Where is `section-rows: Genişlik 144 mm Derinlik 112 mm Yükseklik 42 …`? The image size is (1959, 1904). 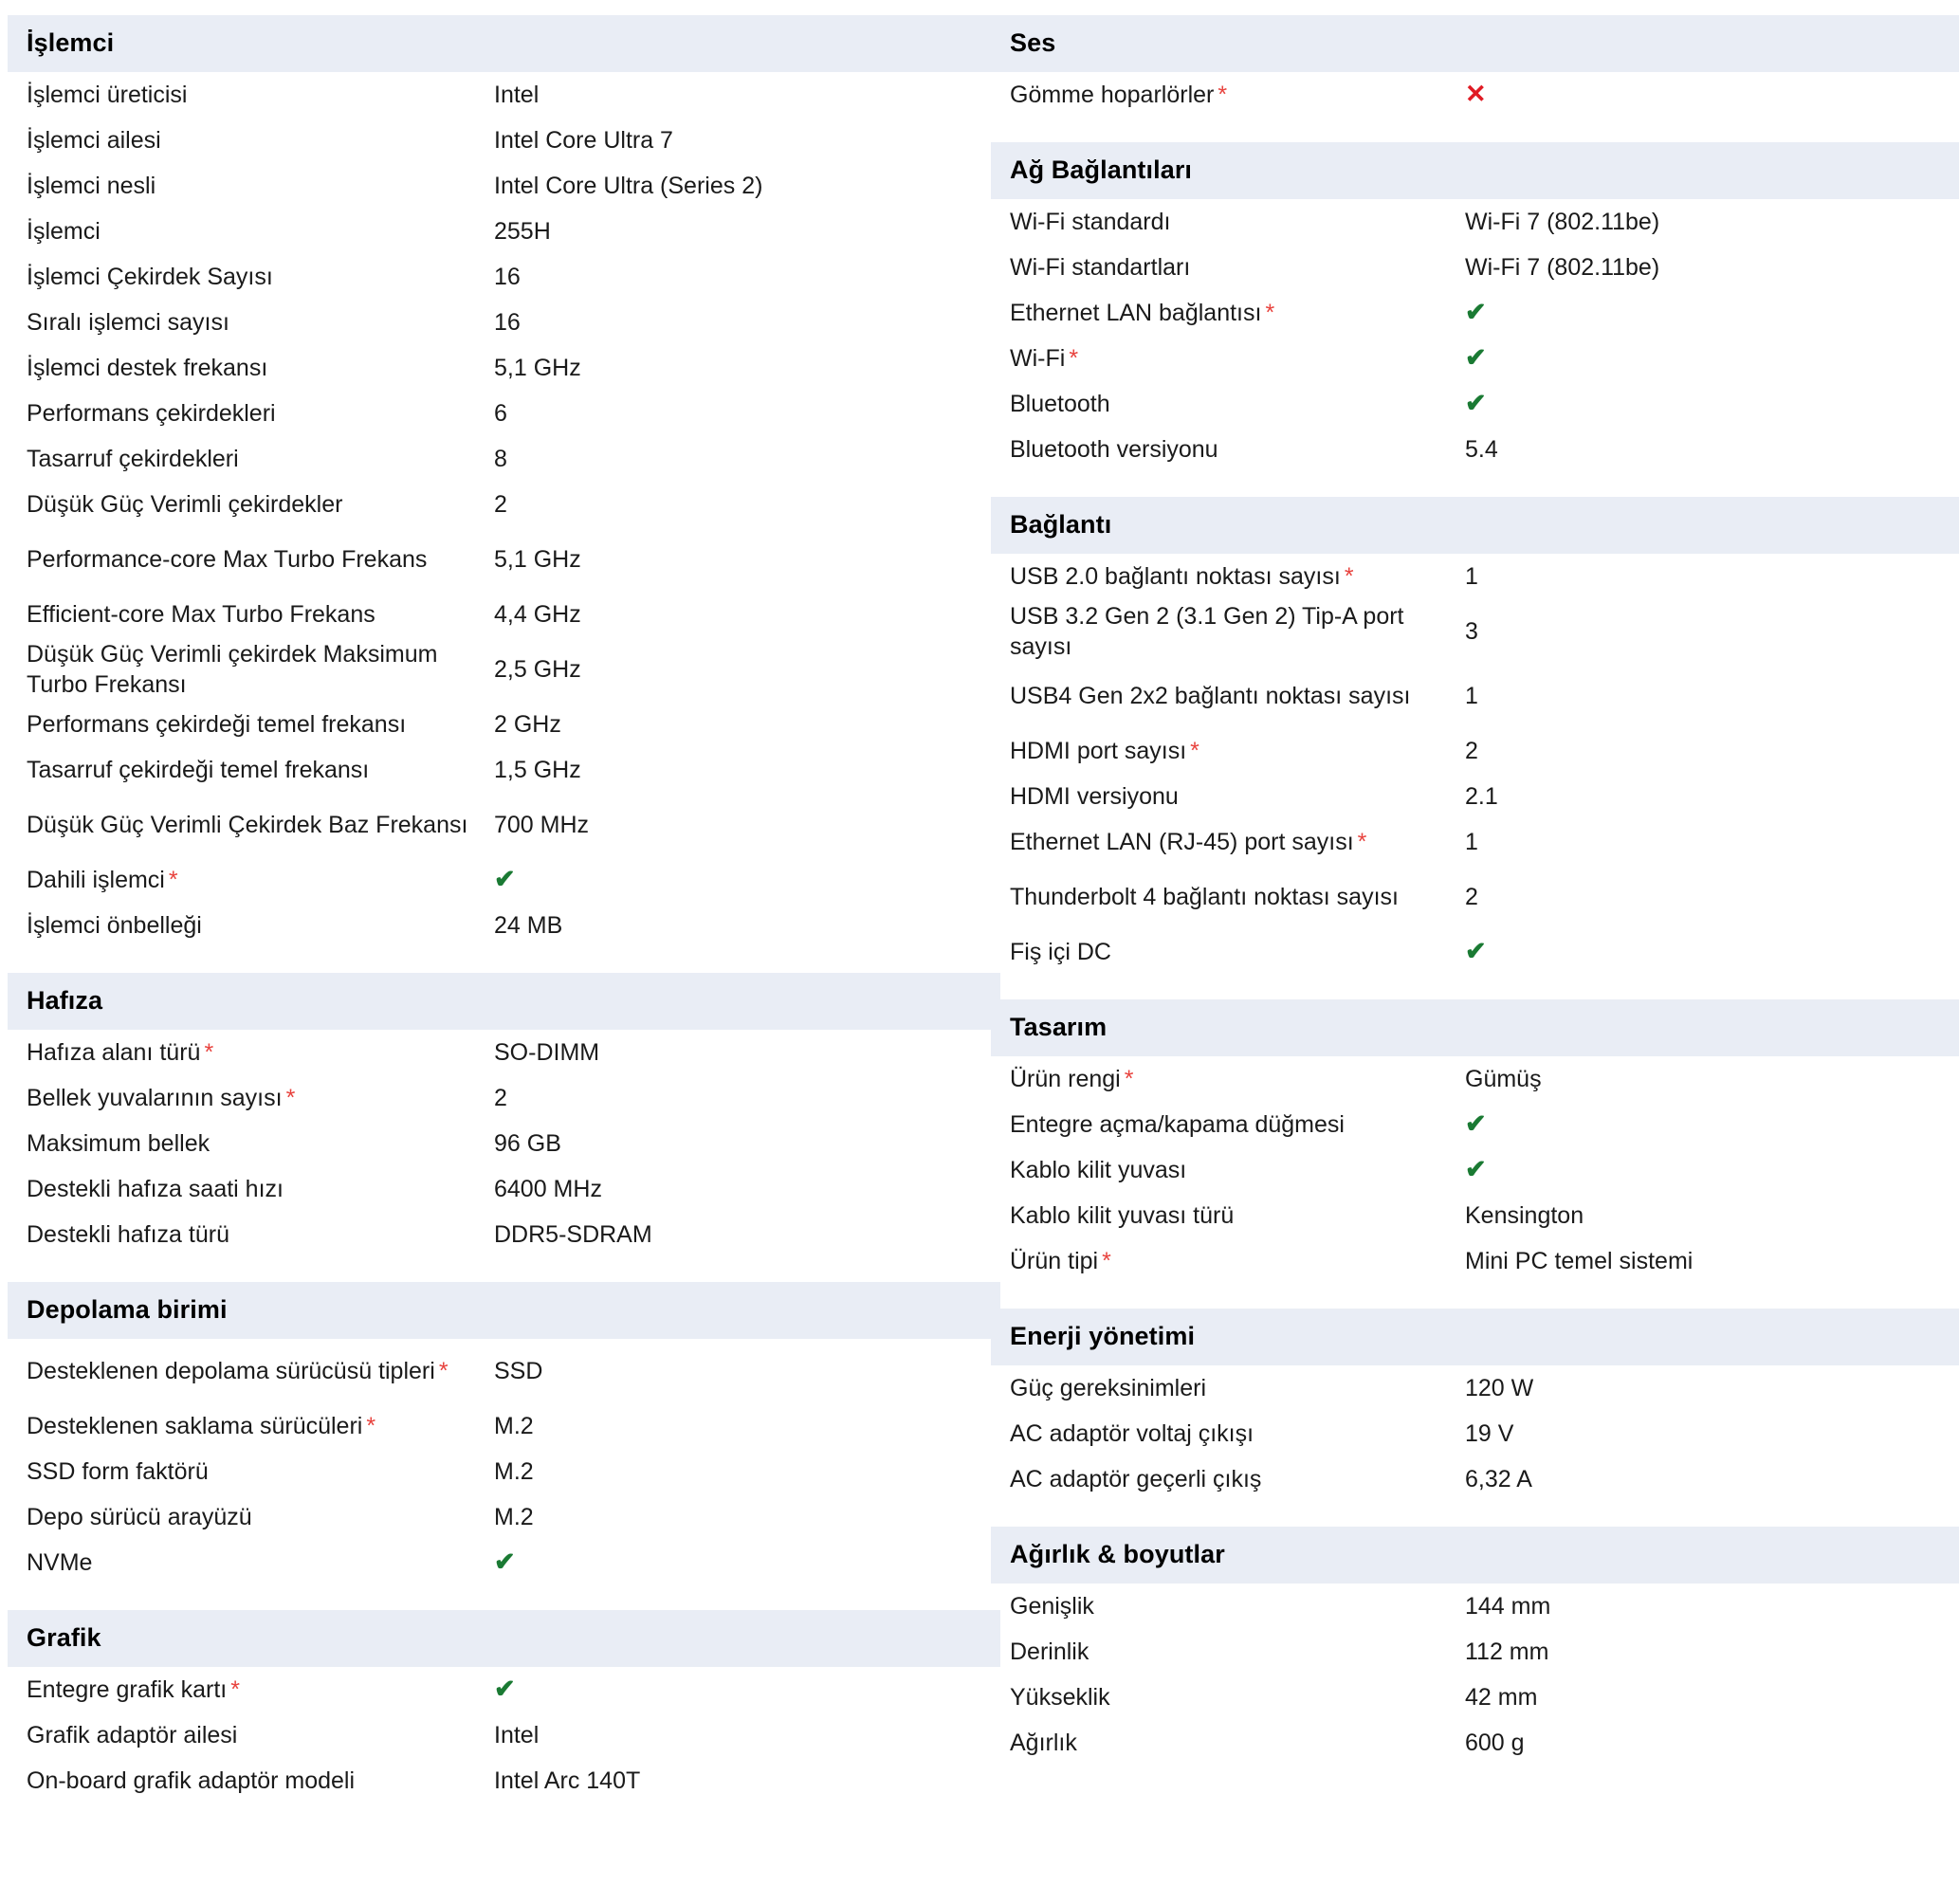
section-rows: Genişlik 144 mm Derinlik 112 mm Yükseklik 42 … is located at coordinates (1471, 1675).